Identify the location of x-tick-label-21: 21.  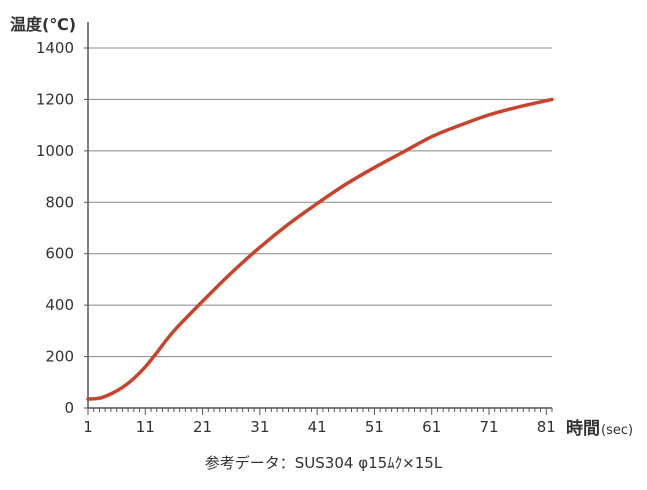
(202, 427).